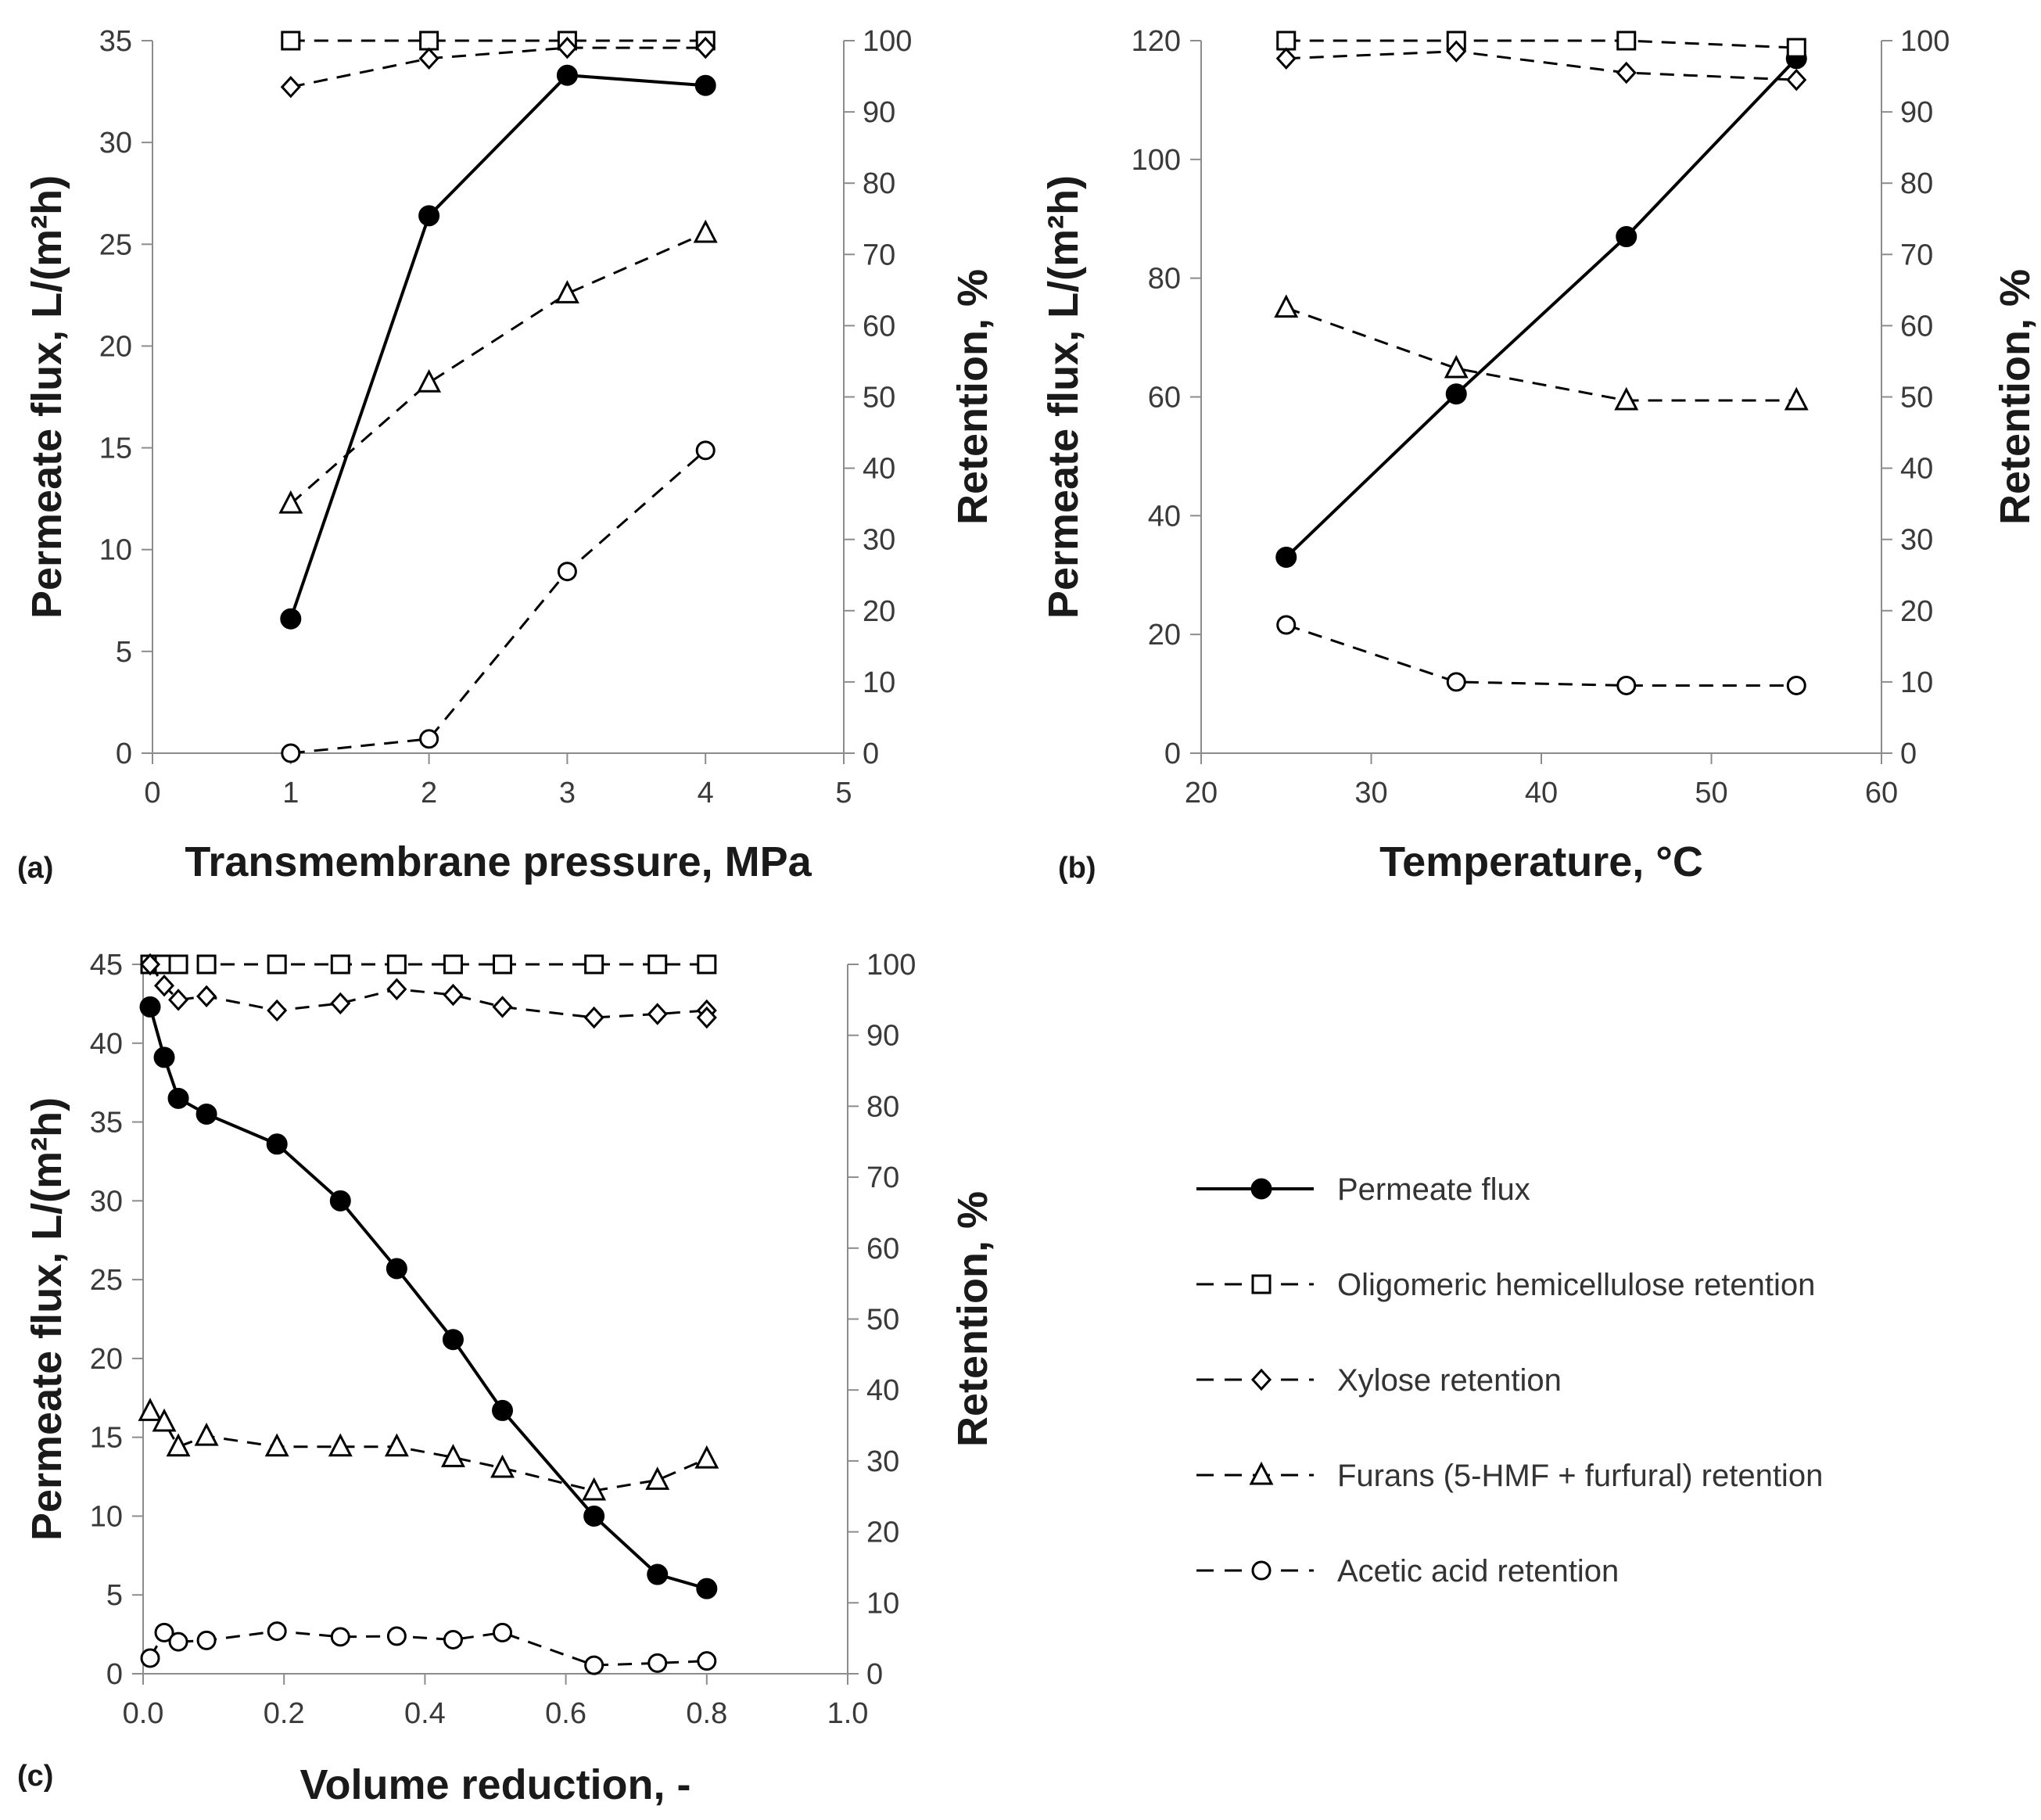  Describe the element at coordinates (1379, 1380) in the screenshot. I see `legend-entry-xylose-retention: Xylose retention` at that location.